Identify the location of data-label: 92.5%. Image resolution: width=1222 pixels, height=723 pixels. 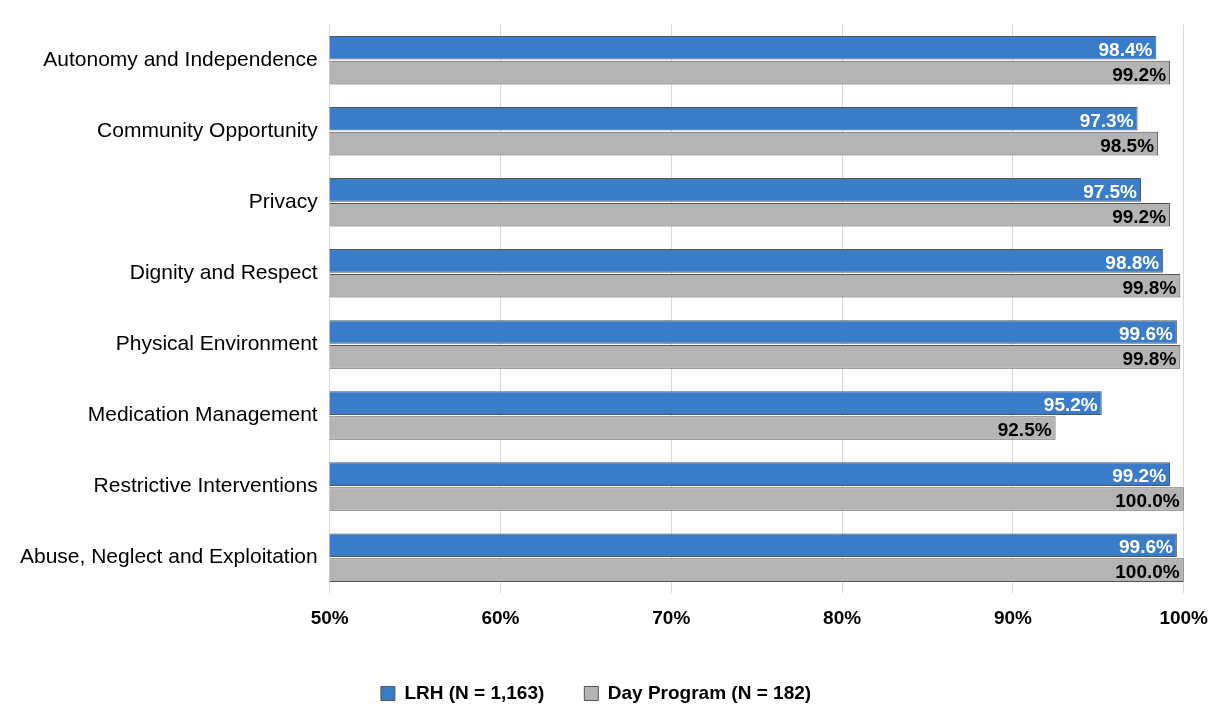
(1024, 430).